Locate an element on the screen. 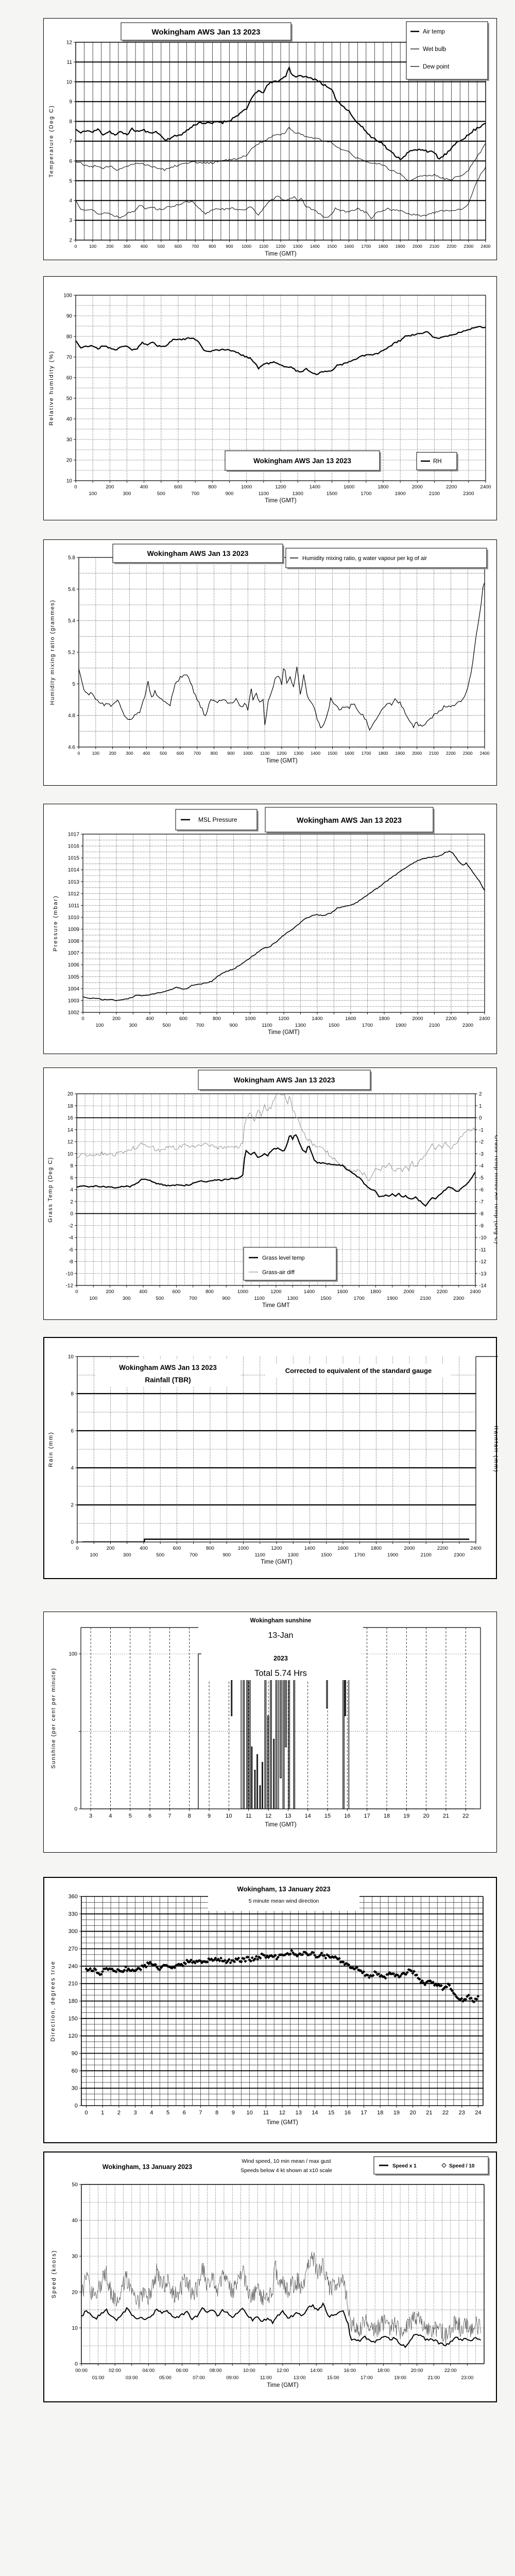 The image size is (515, 2576). y-axis-title: Pressure (mbar) is located at coordinates (56, 923).